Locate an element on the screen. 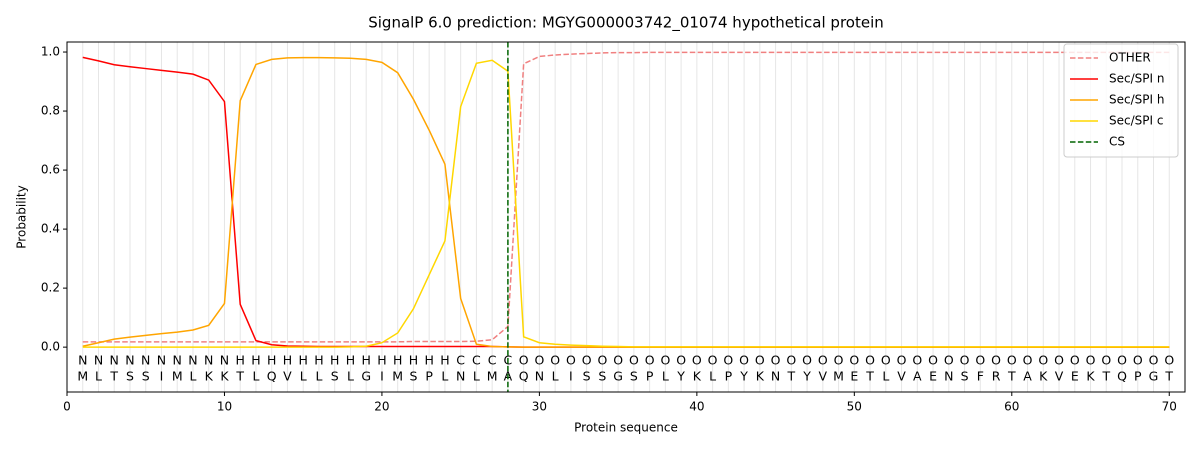 The width and height of the screenshot is (1200, 450). residue-label: A is located at coordinates (917, 376).